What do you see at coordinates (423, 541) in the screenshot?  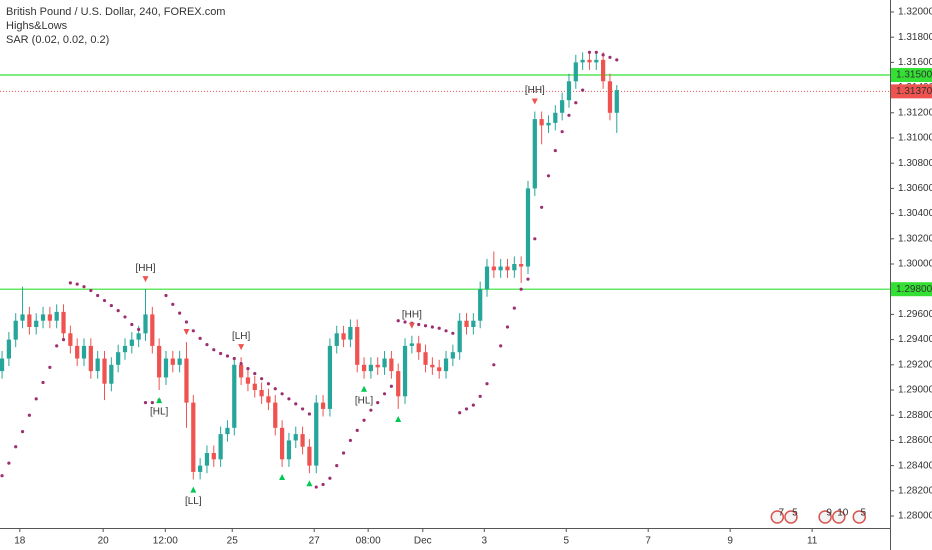 I see `x-tick-label: Dec` at bounding box center [423, 541].